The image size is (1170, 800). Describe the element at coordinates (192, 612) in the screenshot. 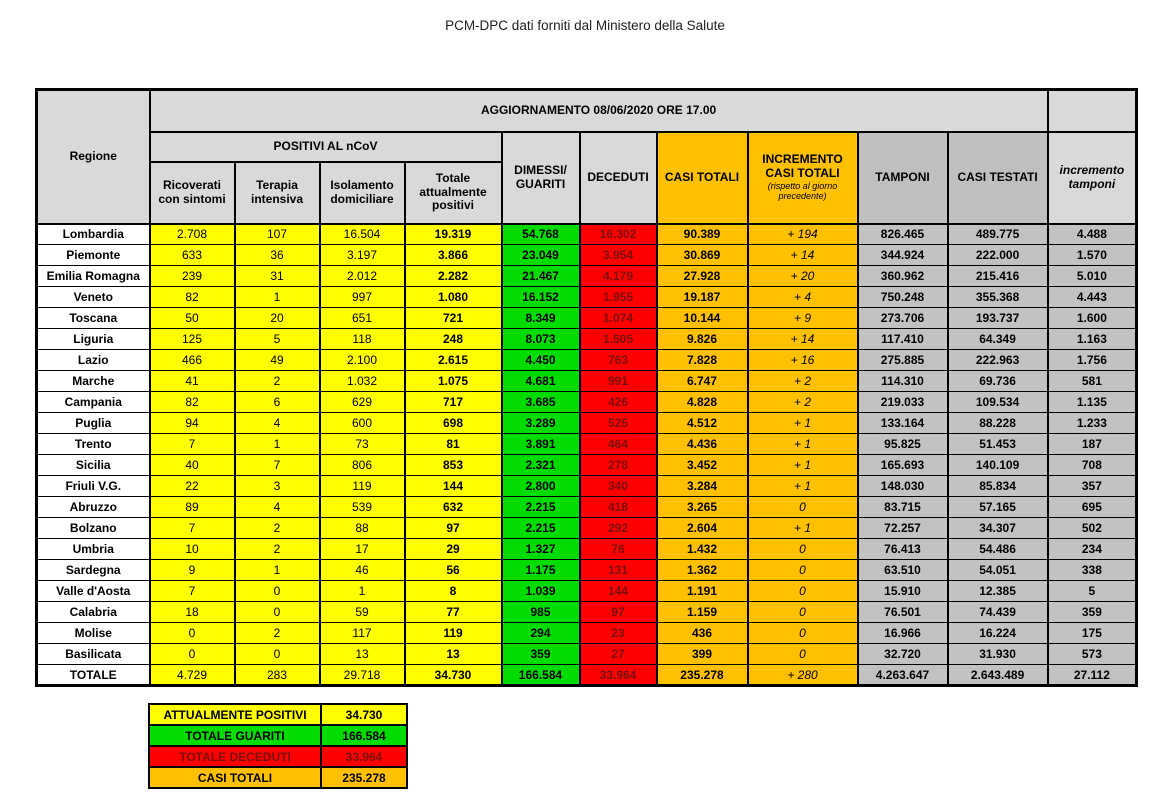

I see `cell-ricoverati: 18` at that location.